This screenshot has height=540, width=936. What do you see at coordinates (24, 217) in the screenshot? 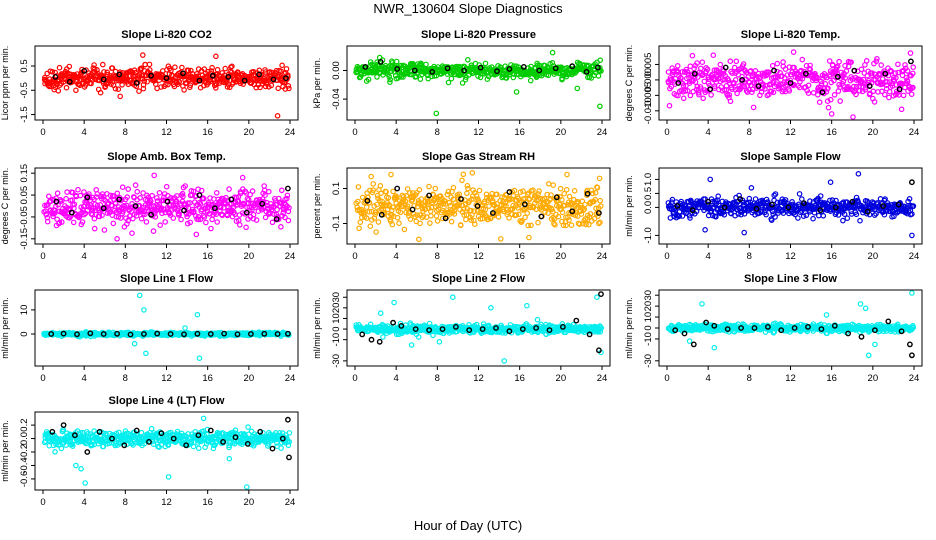
I see `y-tick-label: -0.05` at bounding box center [24, 217].